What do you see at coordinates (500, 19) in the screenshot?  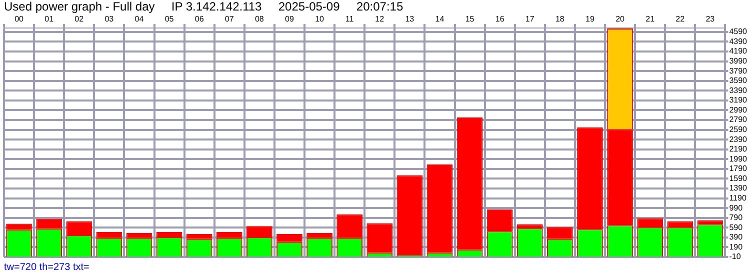 I see `x-tick-label: 16` at bounding box center [500, 19].